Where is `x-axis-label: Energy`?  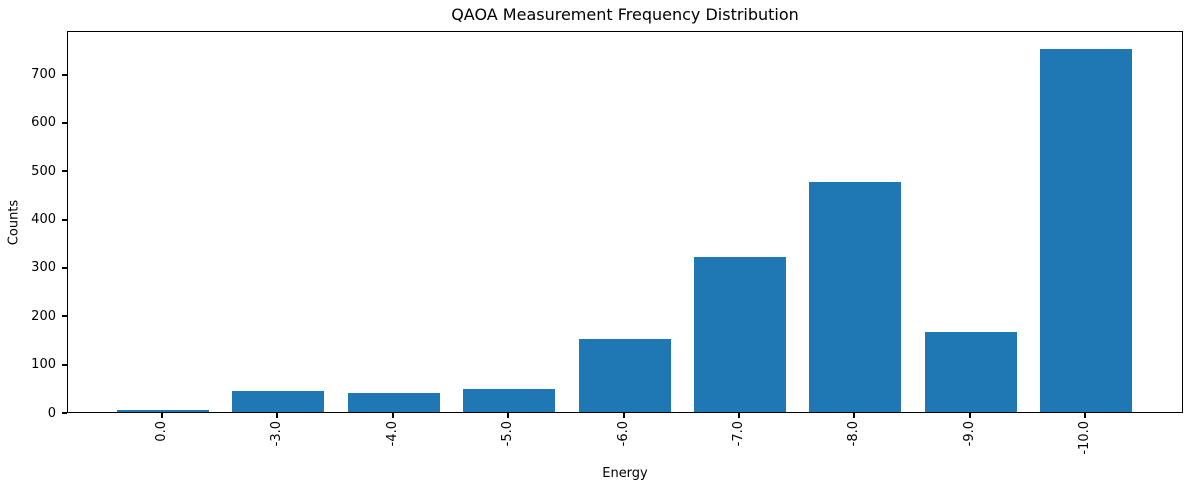
x-axis-label: Energy is located at coordinates (625, 473).